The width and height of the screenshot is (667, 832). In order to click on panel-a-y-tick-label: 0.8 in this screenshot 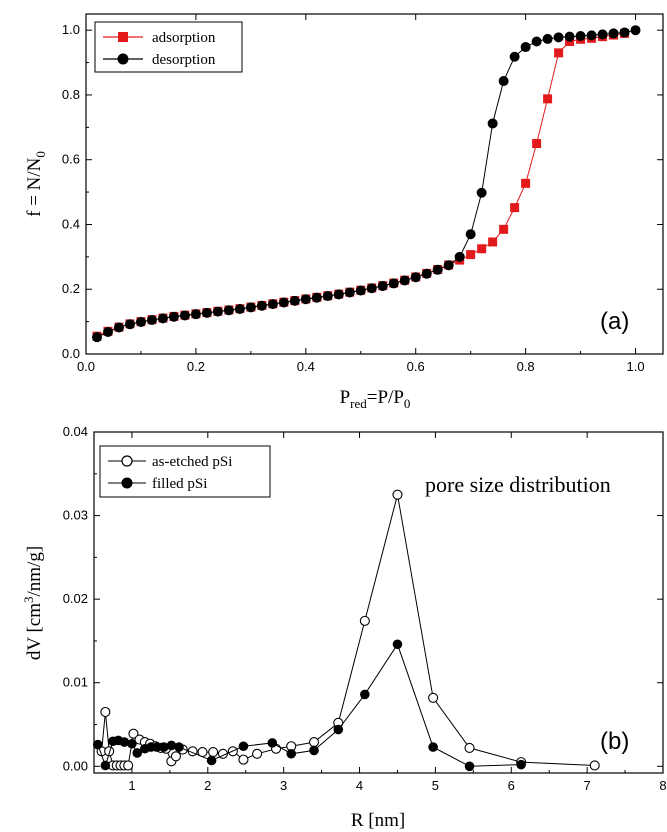, I will do `click(71, 94)`.